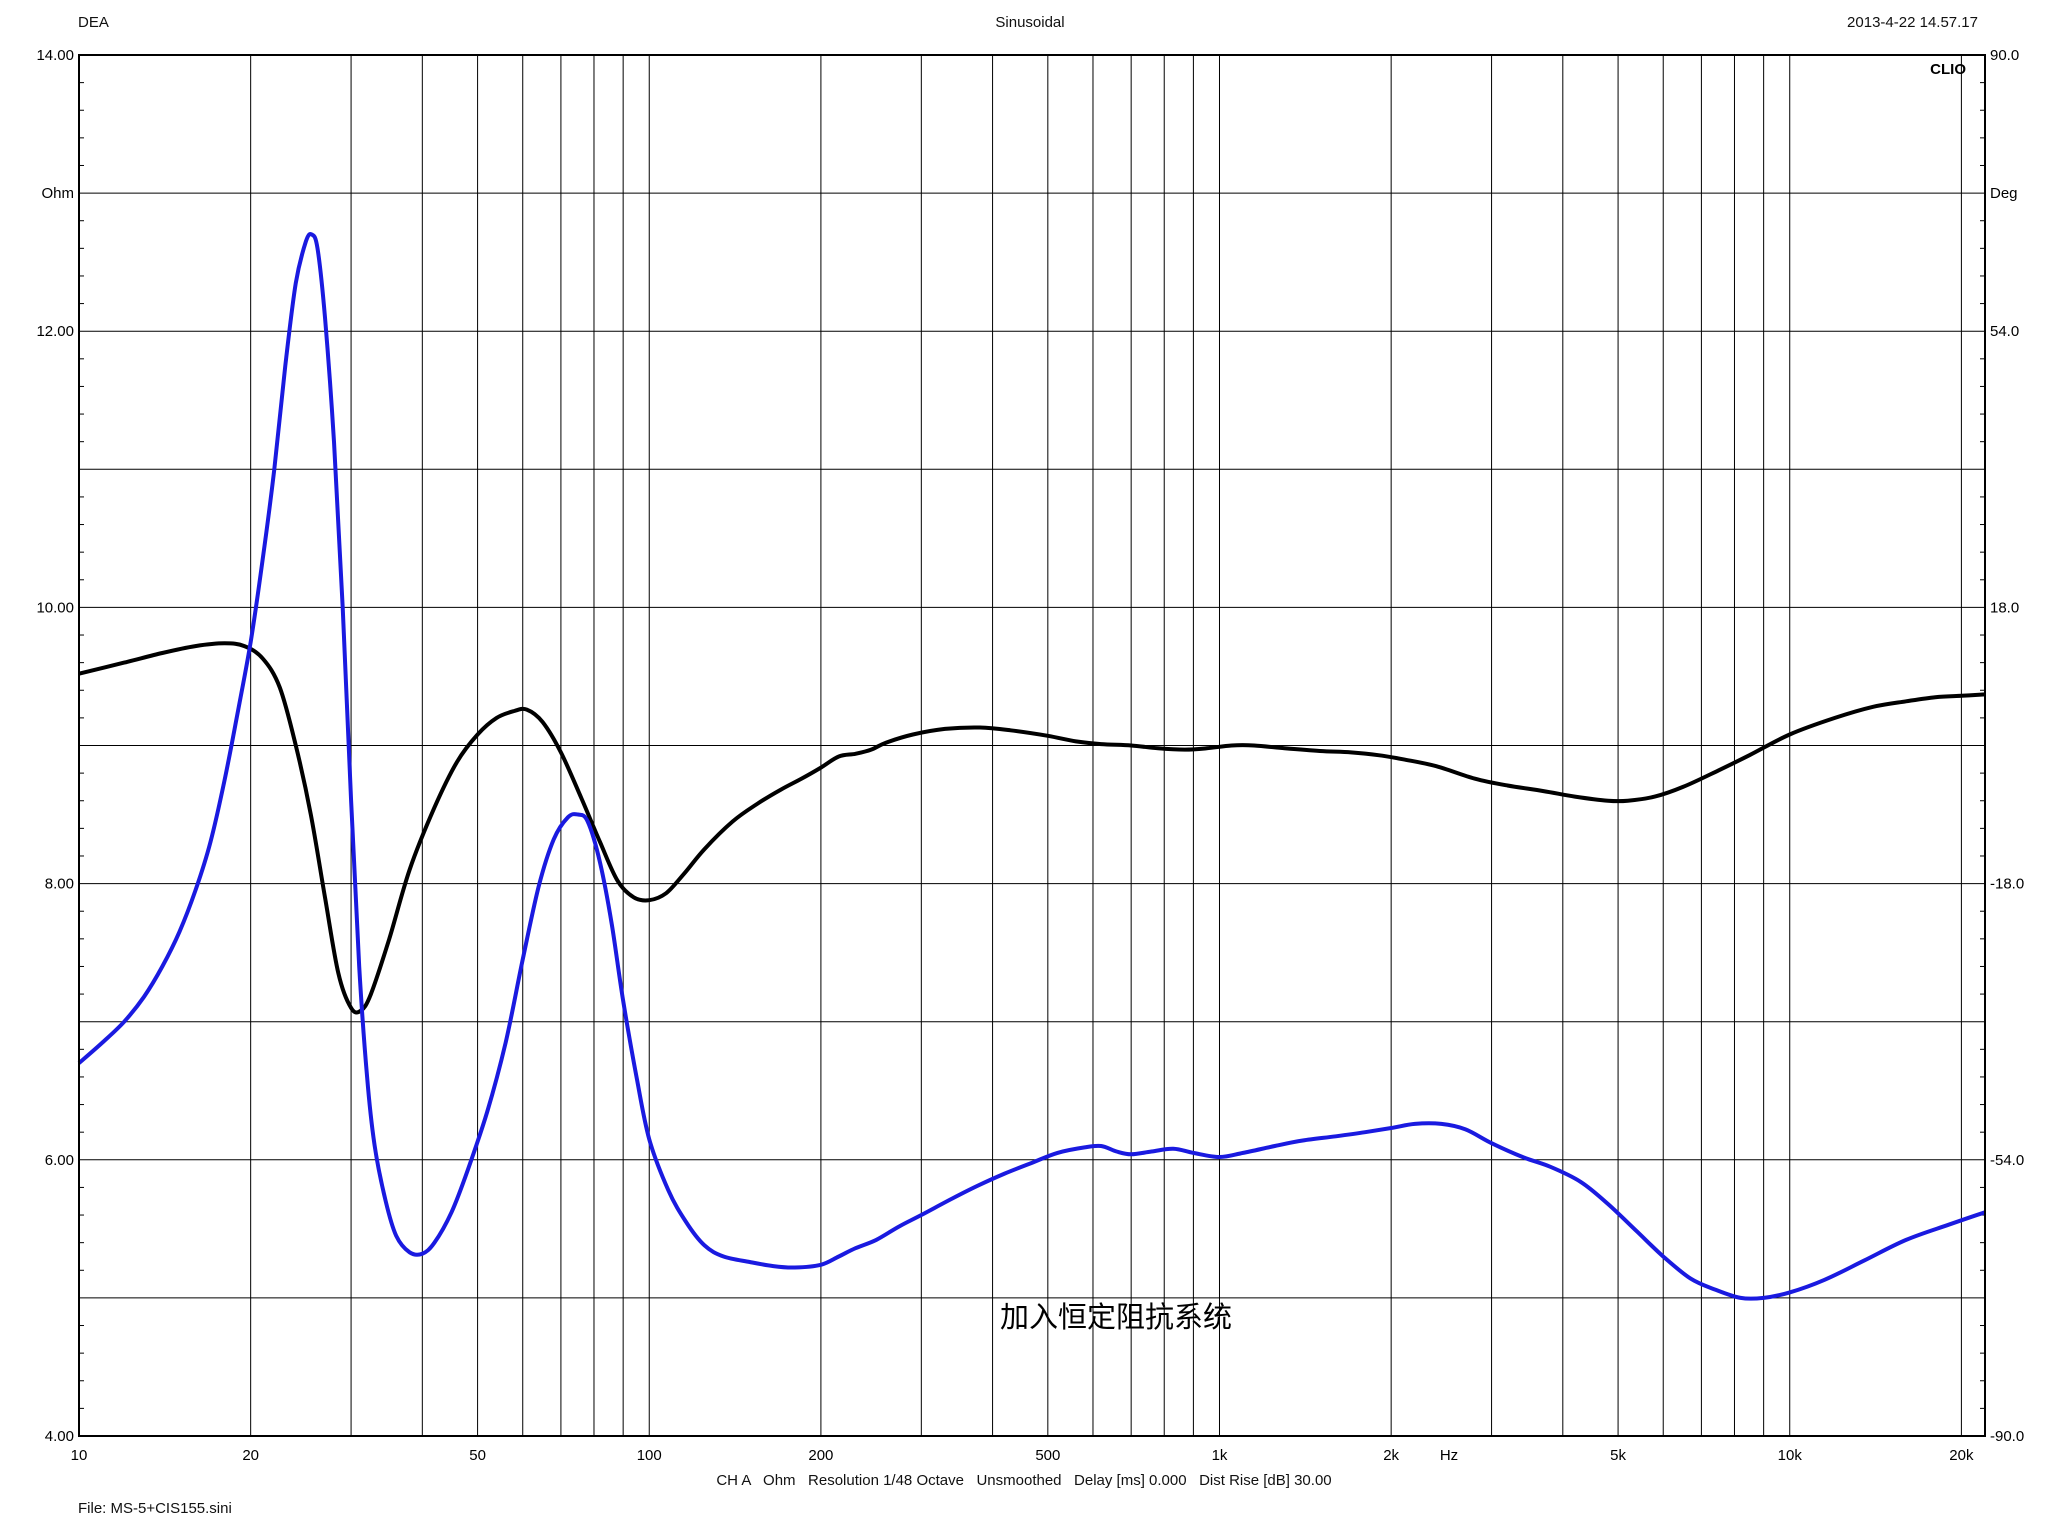 This screenshot has height=1536, width=2048. I want to click on header-left: DEA, so click(93, 22).